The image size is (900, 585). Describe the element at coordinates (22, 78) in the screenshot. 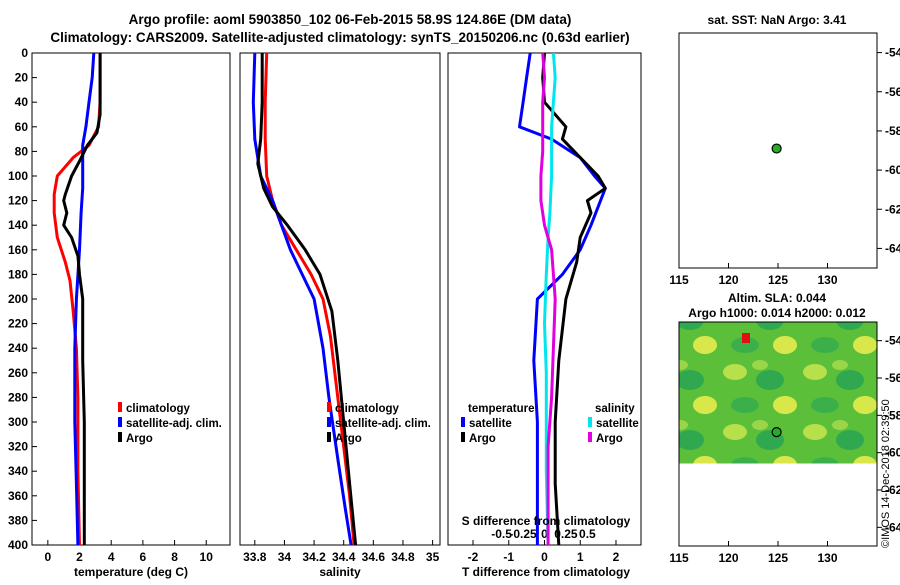

I see `depth-tick-label: 20` at that location.